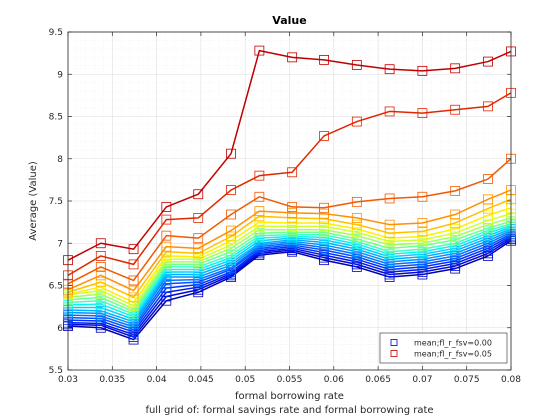  Describe the element at coordinates (60, 160) in the screenshot. I see `y-tick-label: 8` at that location.